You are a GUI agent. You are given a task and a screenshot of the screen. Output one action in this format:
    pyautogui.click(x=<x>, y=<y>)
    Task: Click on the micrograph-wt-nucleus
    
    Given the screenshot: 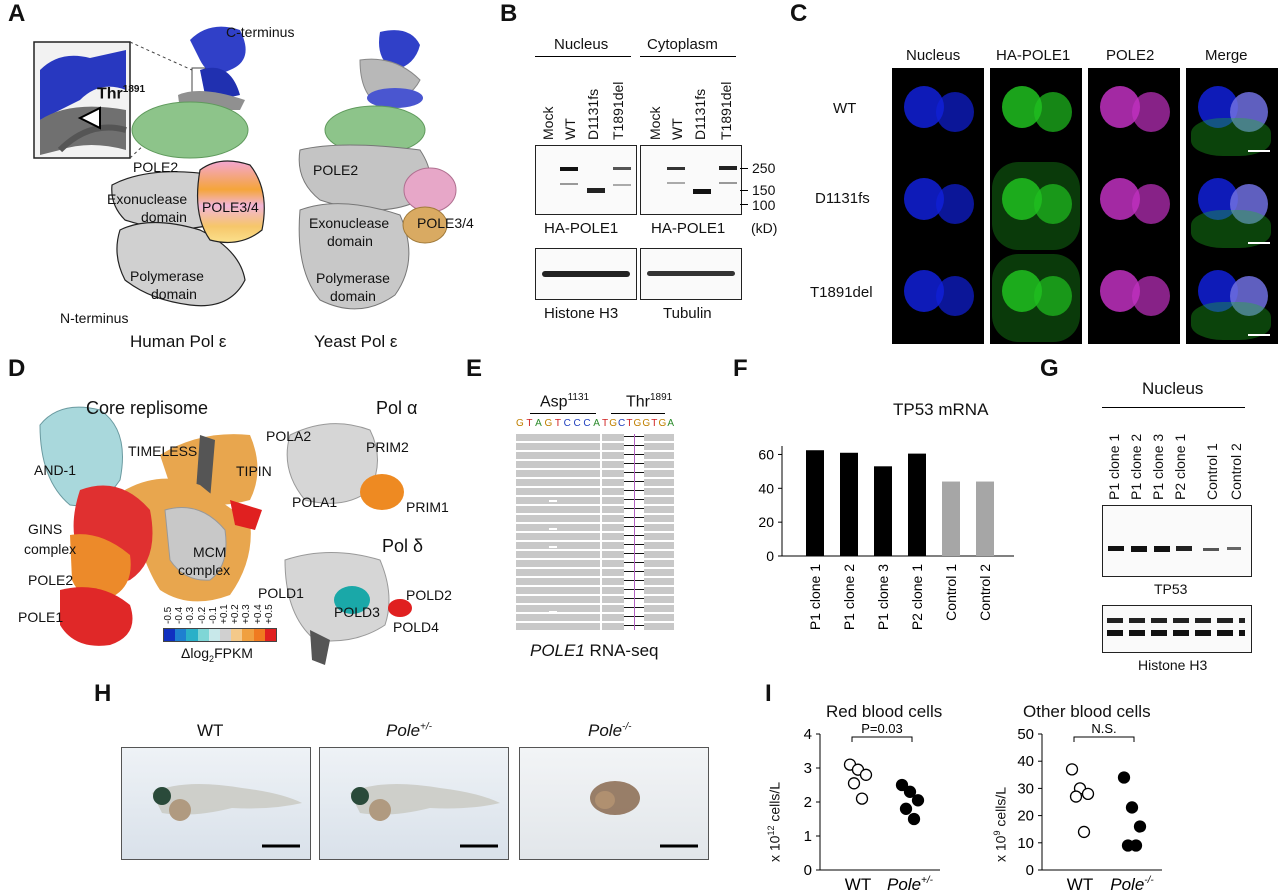 What is the action you would take?
    pyautogui.click(x=938, y=114)
    